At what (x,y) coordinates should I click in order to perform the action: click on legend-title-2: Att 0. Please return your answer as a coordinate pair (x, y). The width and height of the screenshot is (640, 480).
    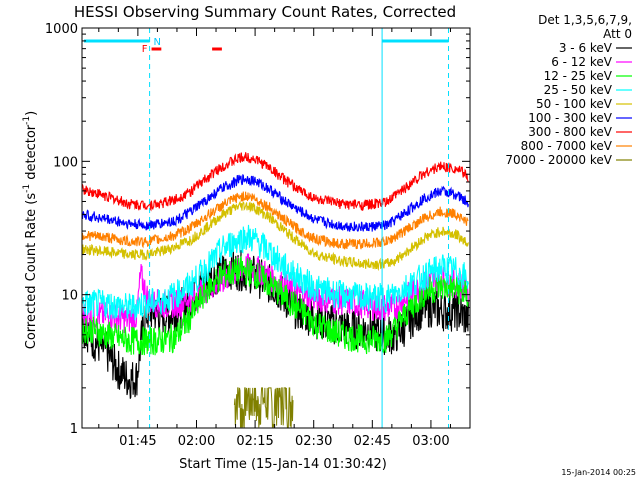
    Looking at the image, I should click on (617, 34).